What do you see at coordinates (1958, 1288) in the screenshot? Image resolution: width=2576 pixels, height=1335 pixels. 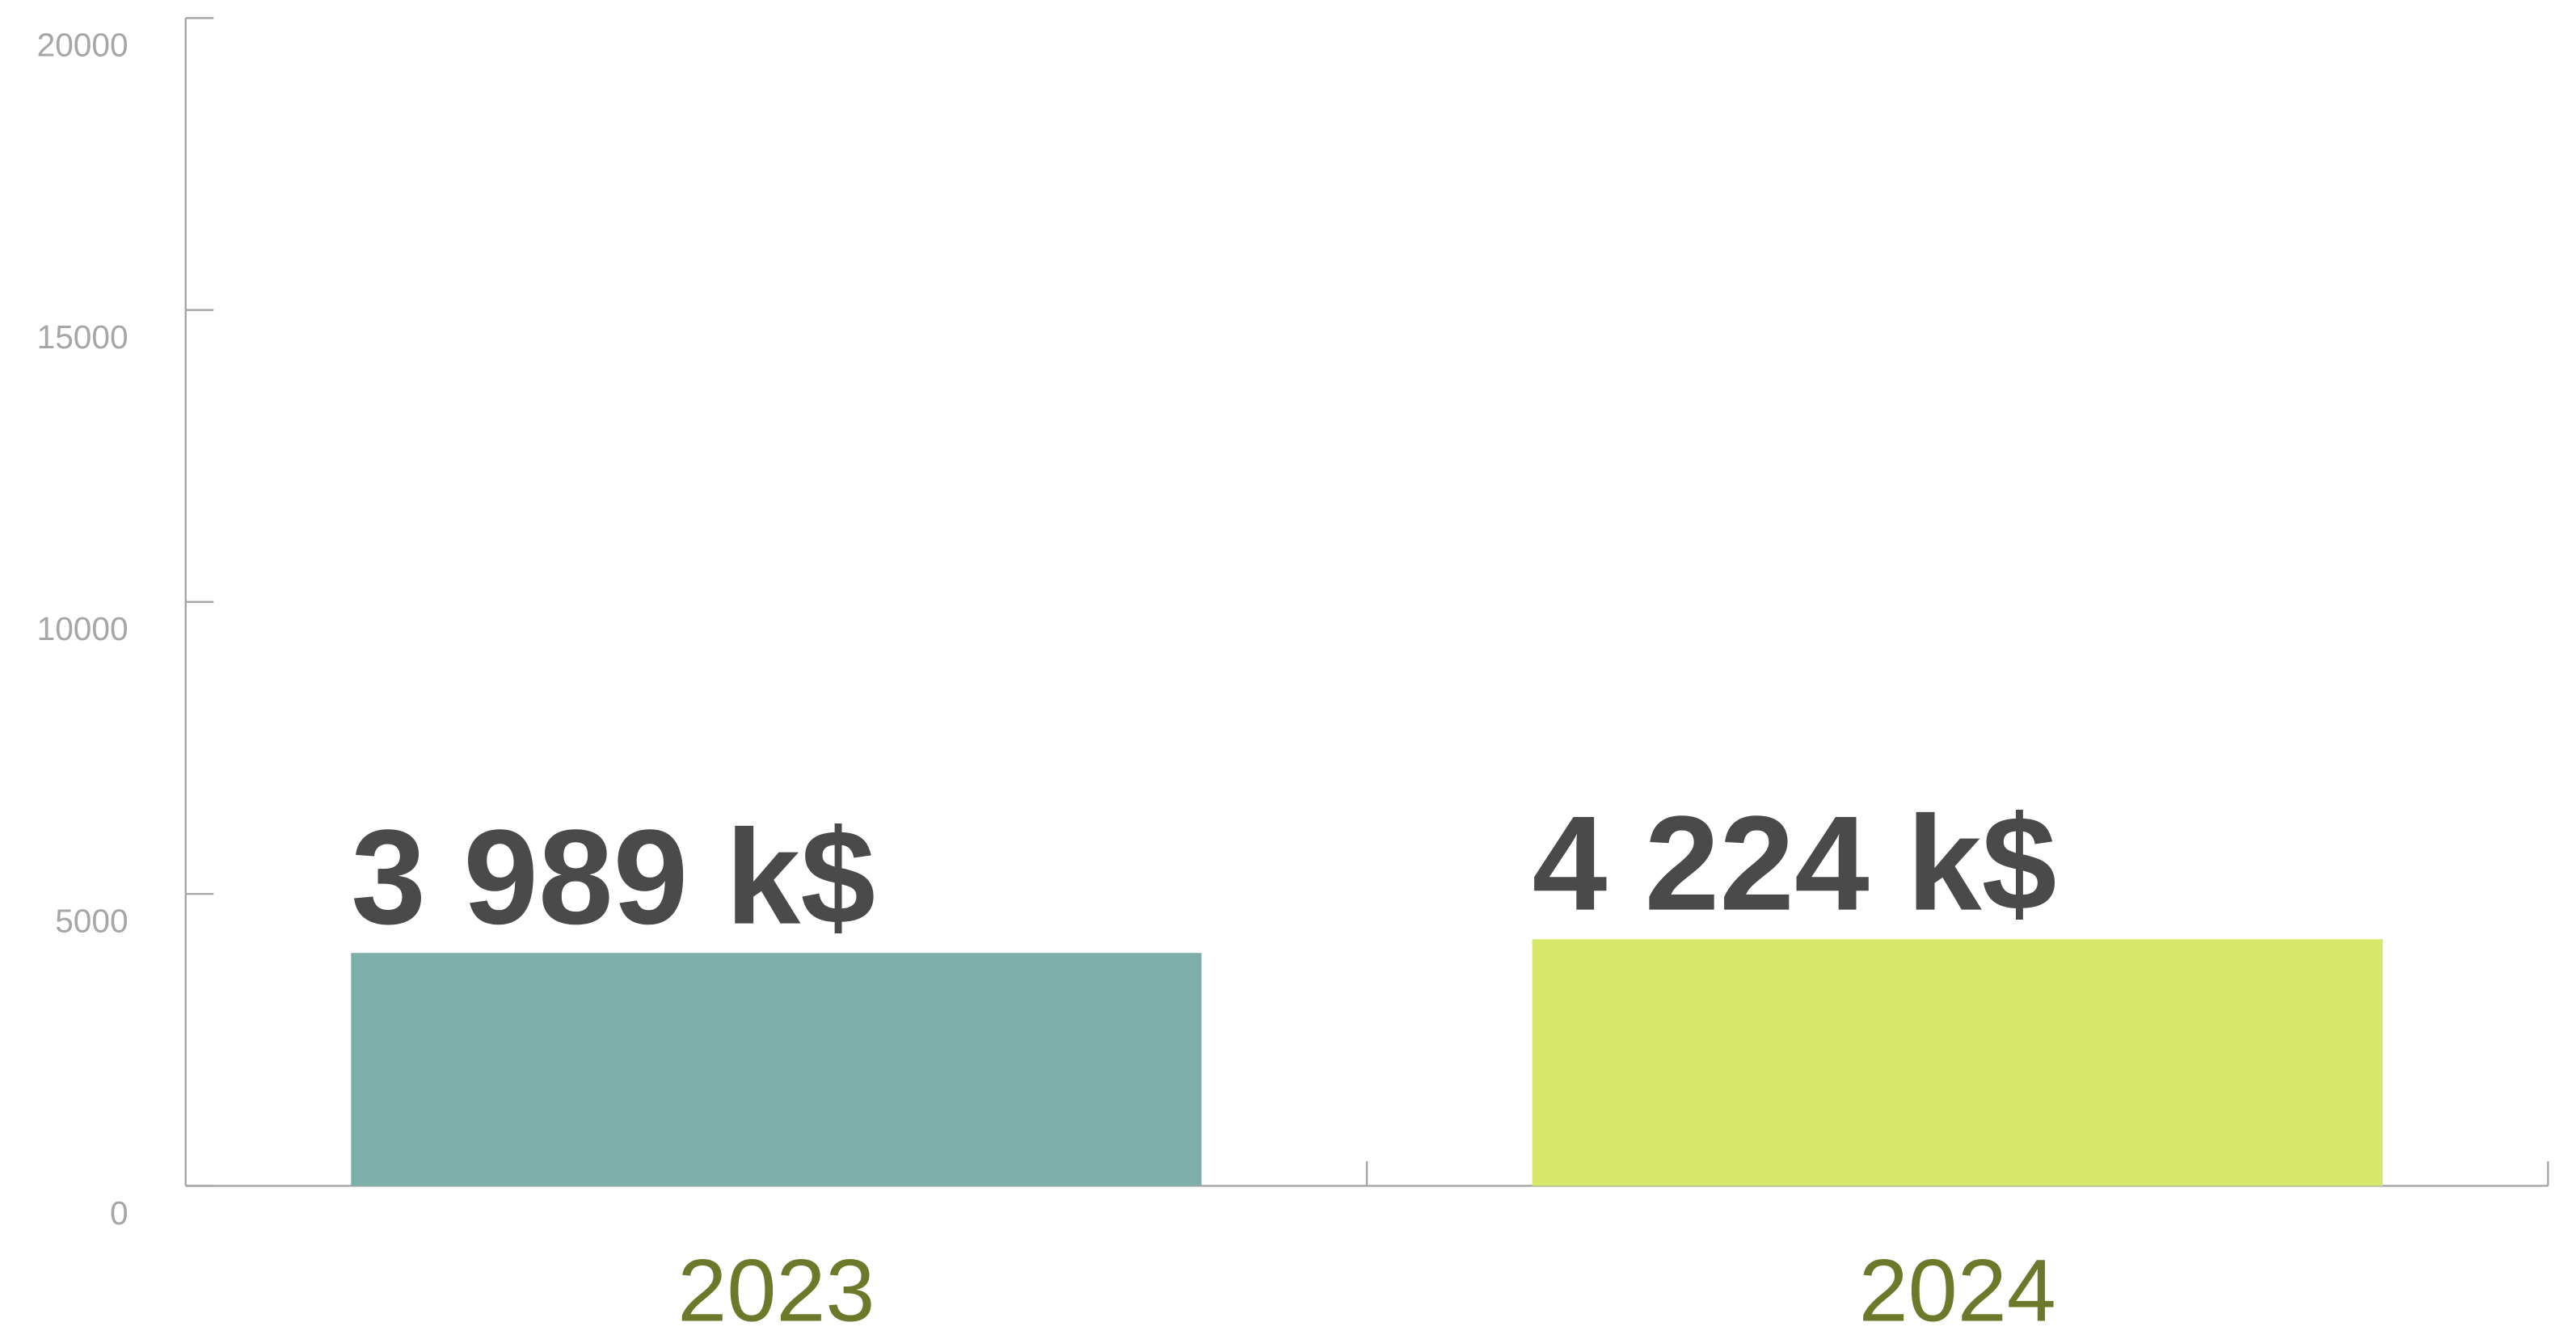 I see `x-tick-label: 2024` at bounding box center [1958, 1288].